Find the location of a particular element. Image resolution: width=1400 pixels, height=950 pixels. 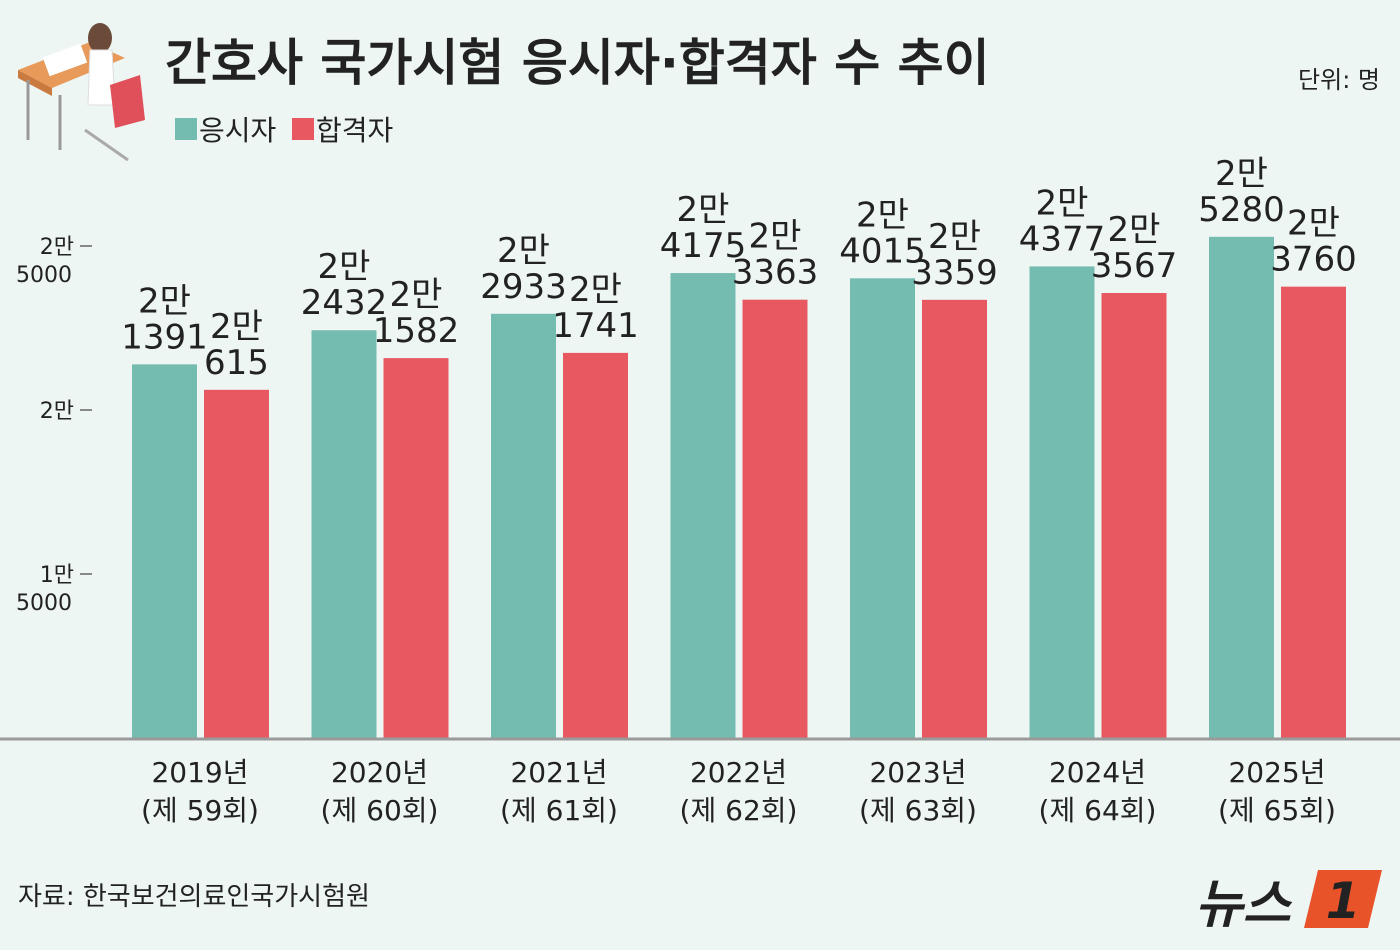

chart-title: 간호사 국가시험 응시자·합격자 수 추이 is located at coordinates (577, 63).